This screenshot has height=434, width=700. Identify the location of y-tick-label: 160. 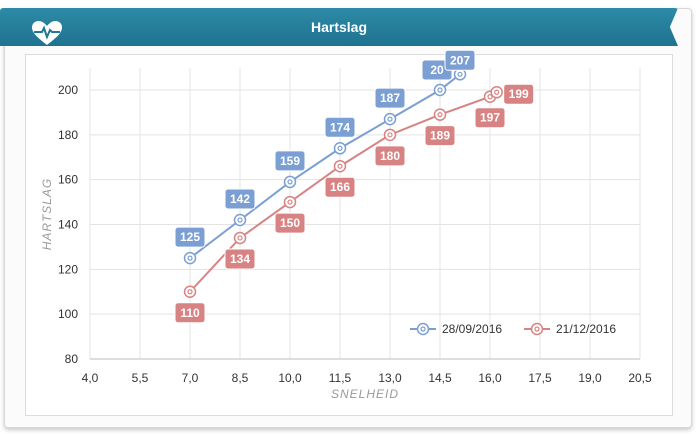
(68, 180).